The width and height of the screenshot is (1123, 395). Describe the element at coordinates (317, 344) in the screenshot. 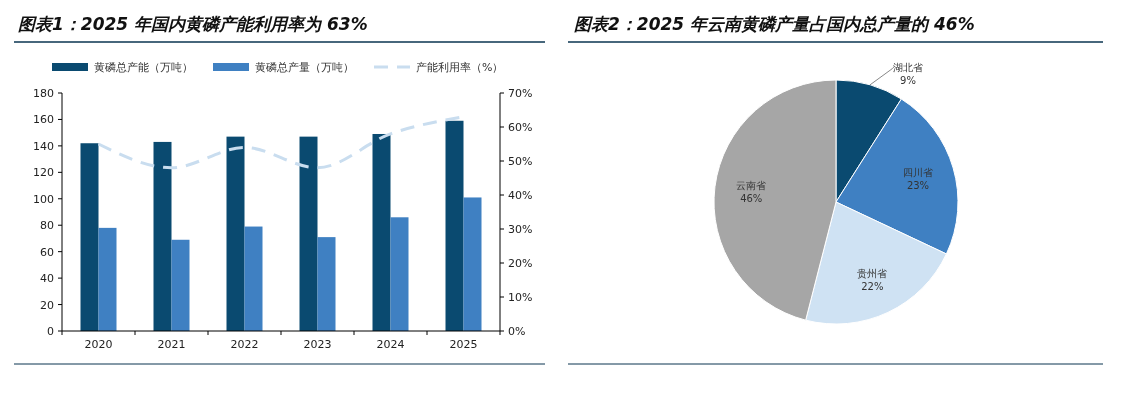

I see `x-tick-label: 2023` at that location.